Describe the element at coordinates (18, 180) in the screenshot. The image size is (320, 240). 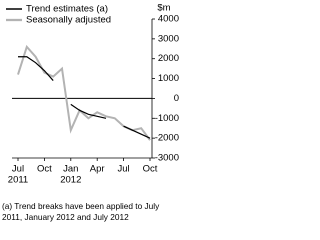
I see `x-year-label: 2011` at that location.